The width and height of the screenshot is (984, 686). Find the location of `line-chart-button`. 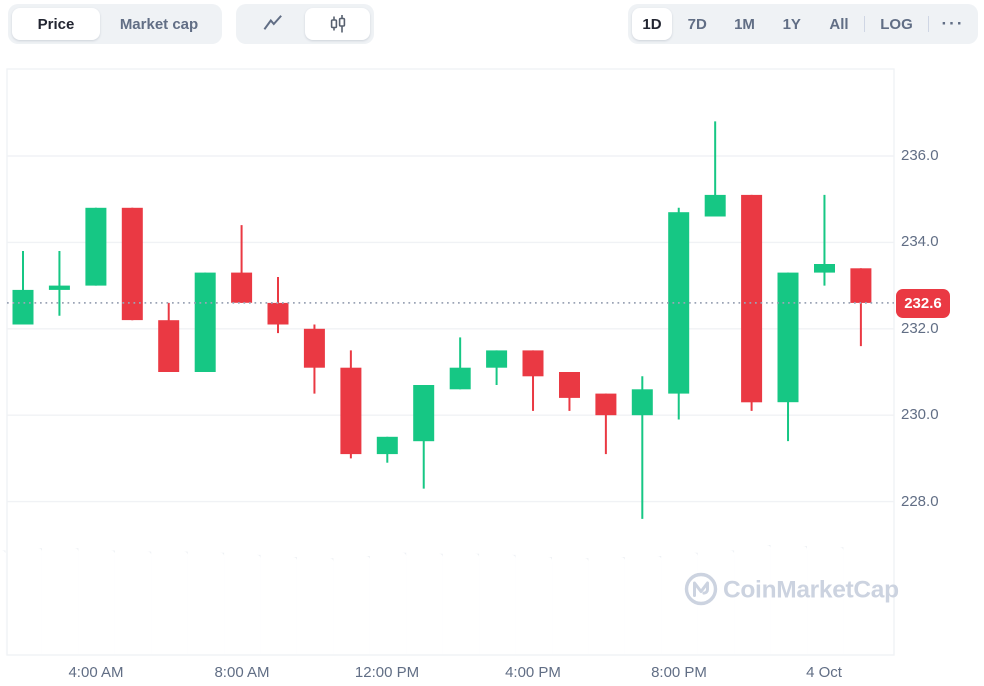

line-chart-button is located at coordinates (272, 24).